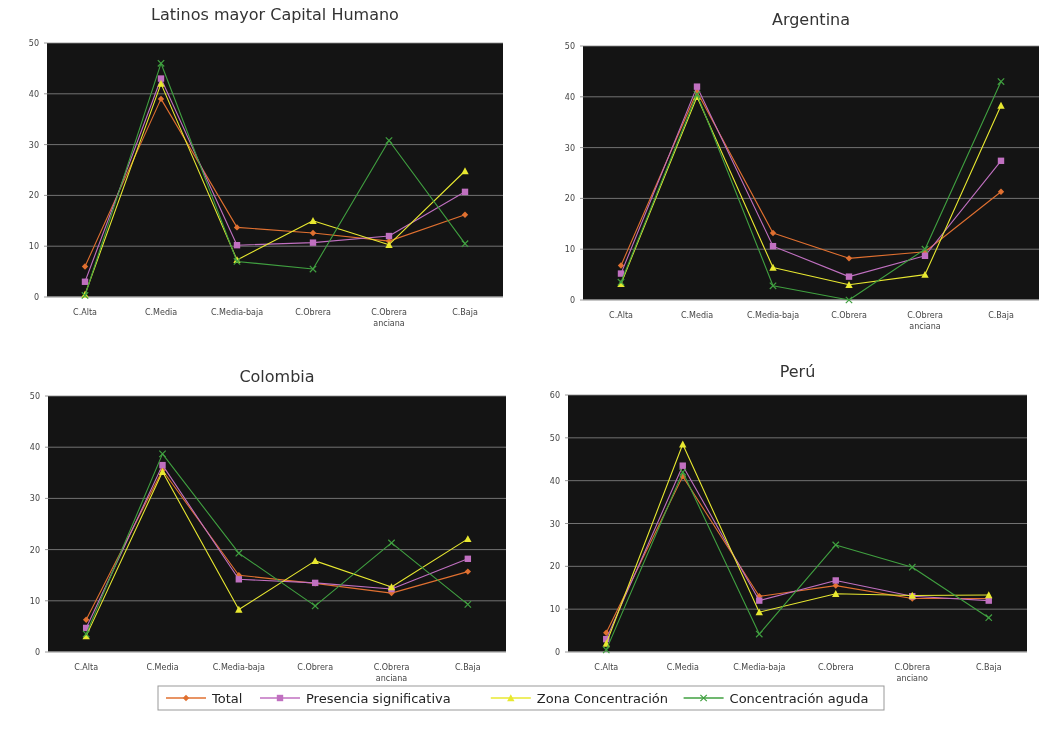 The height and width of the screenshot is (731, 1051). What do you see at coordinates (602, 698) in the screenshot?
I see `legend-label: Zona Concentración` at bounding box center [602, 698].